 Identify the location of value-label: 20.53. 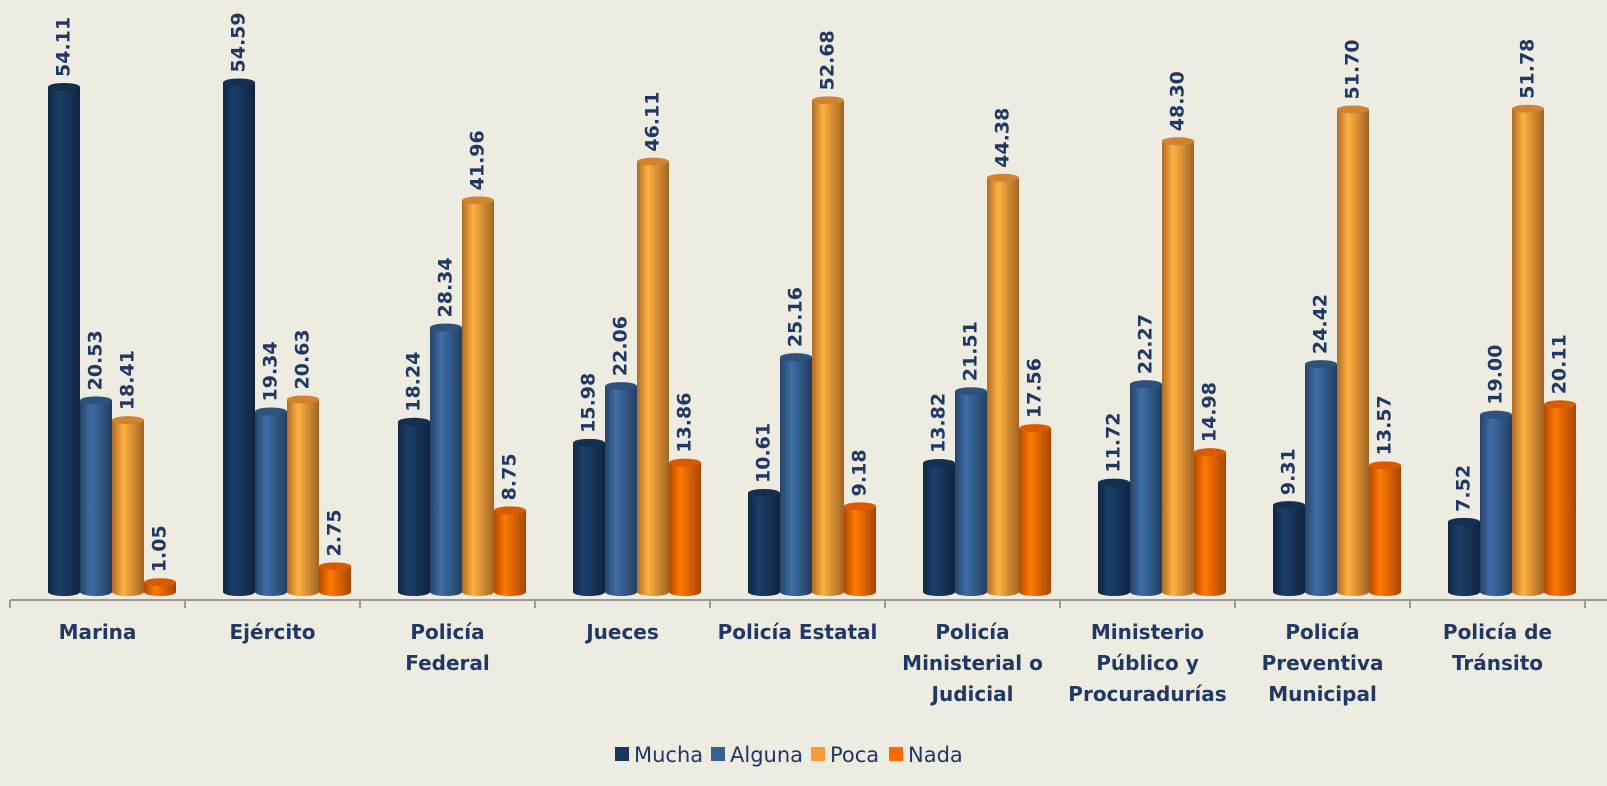
(96, 360).